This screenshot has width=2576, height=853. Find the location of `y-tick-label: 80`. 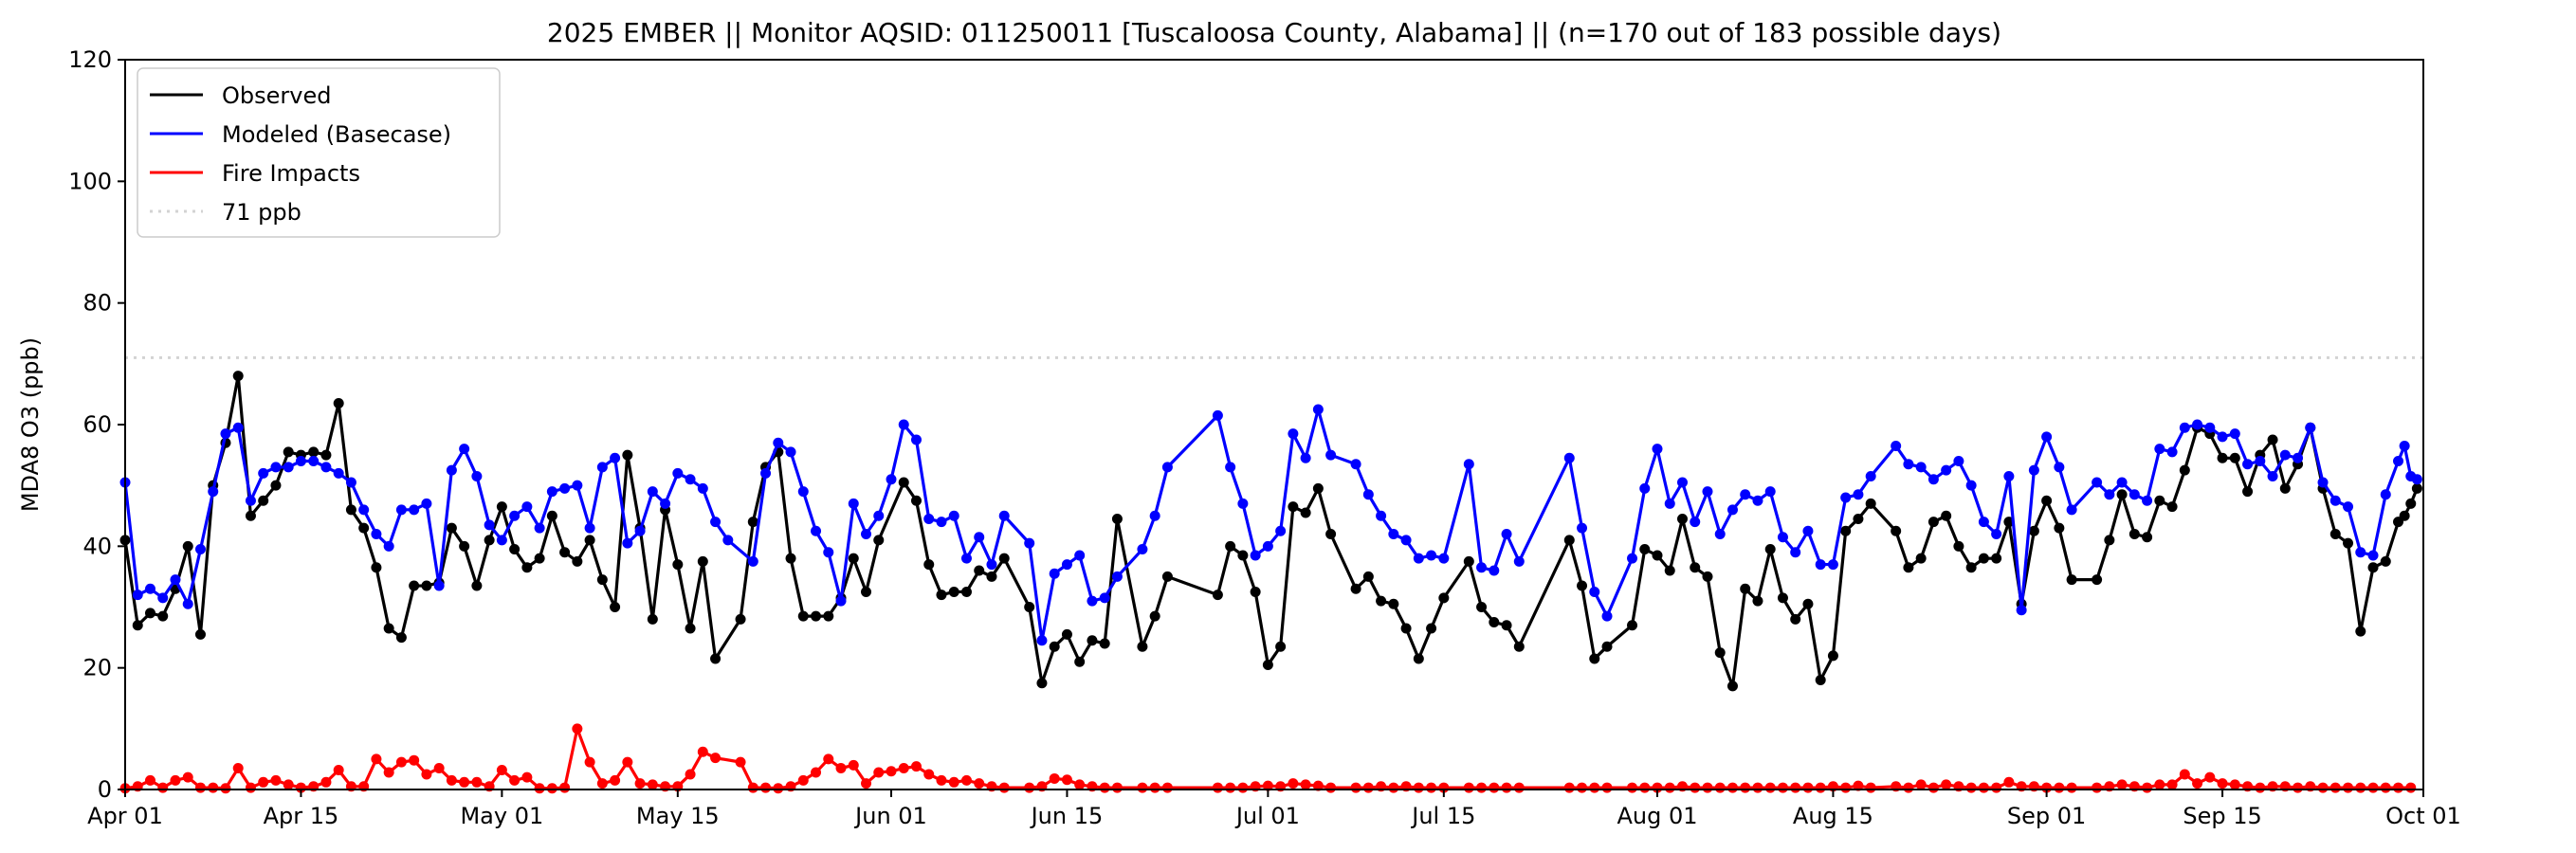

y-tick-label: 80 is located at coordinates (97, 303).